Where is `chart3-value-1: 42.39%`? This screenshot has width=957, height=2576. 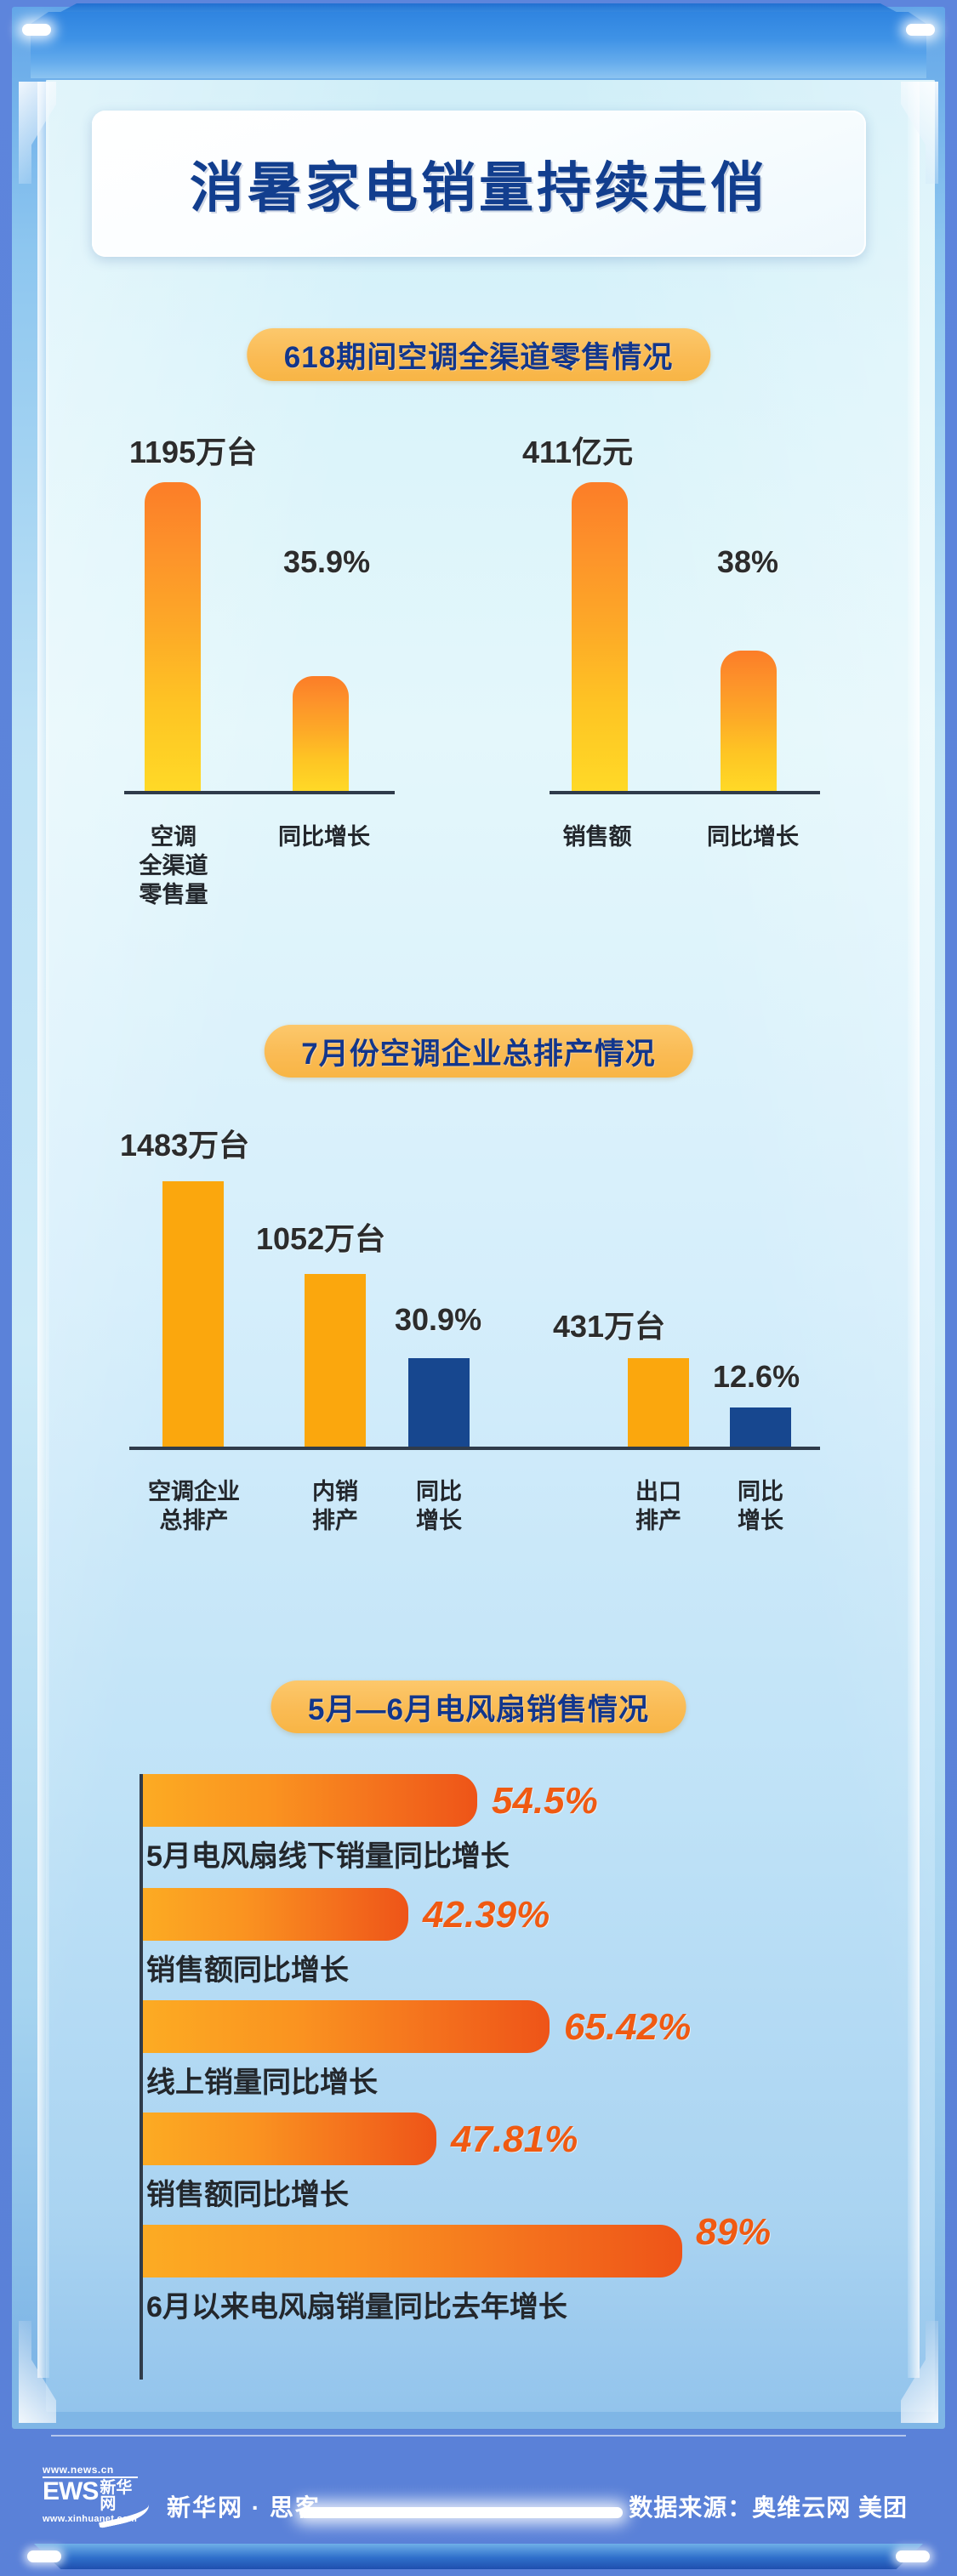
chart3-value-1: 42.39% is located at coordinates (486, 1915).